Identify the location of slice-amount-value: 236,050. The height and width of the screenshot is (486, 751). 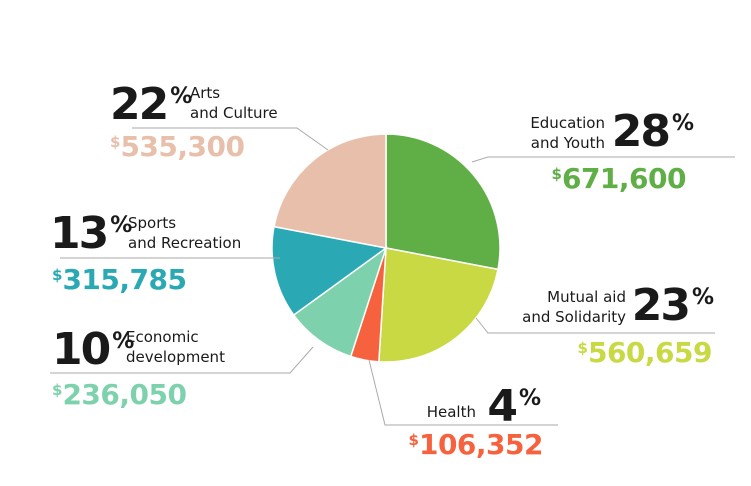
(124, 394).